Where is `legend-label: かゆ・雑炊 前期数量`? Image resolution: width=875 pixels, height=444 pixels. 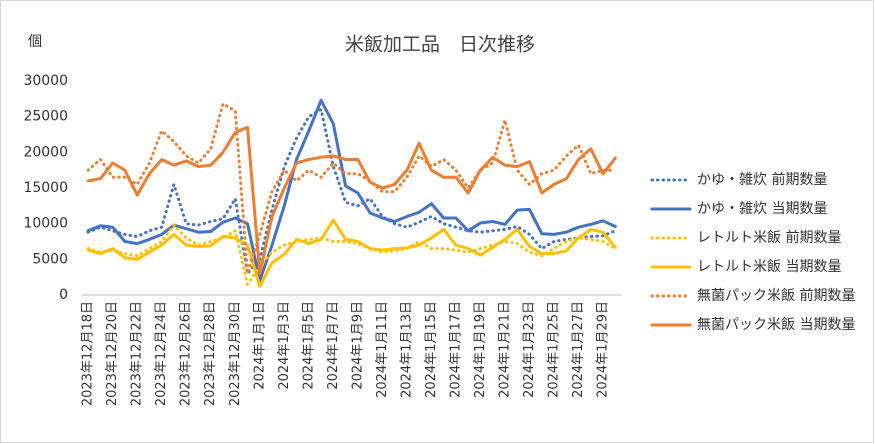
legend-label: かゆ・雑炊 前期数量 is located at coordinates (762, 179).